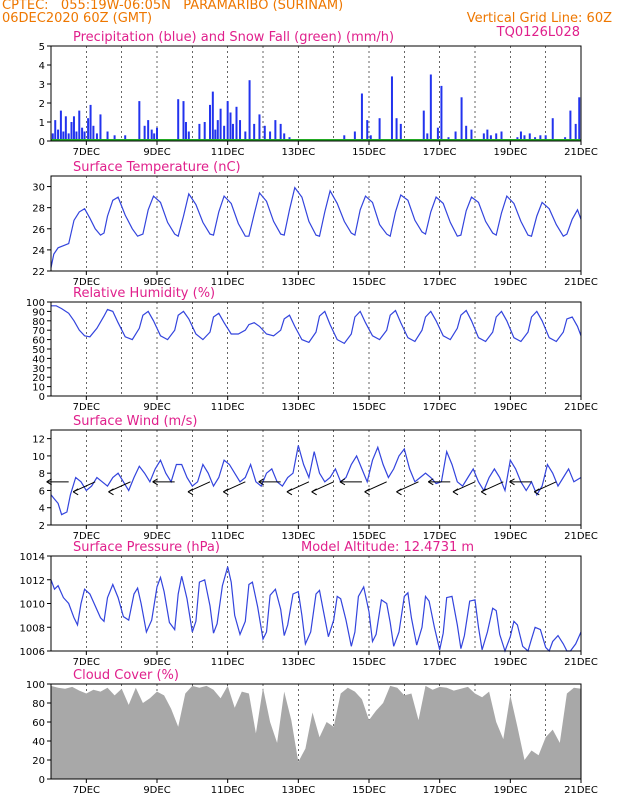 The height and width of the screenshot is (800, 618). Describe the element at coordinates (42, 66) in the screenshot. I see `precip-ytick-label: 4` at that location.